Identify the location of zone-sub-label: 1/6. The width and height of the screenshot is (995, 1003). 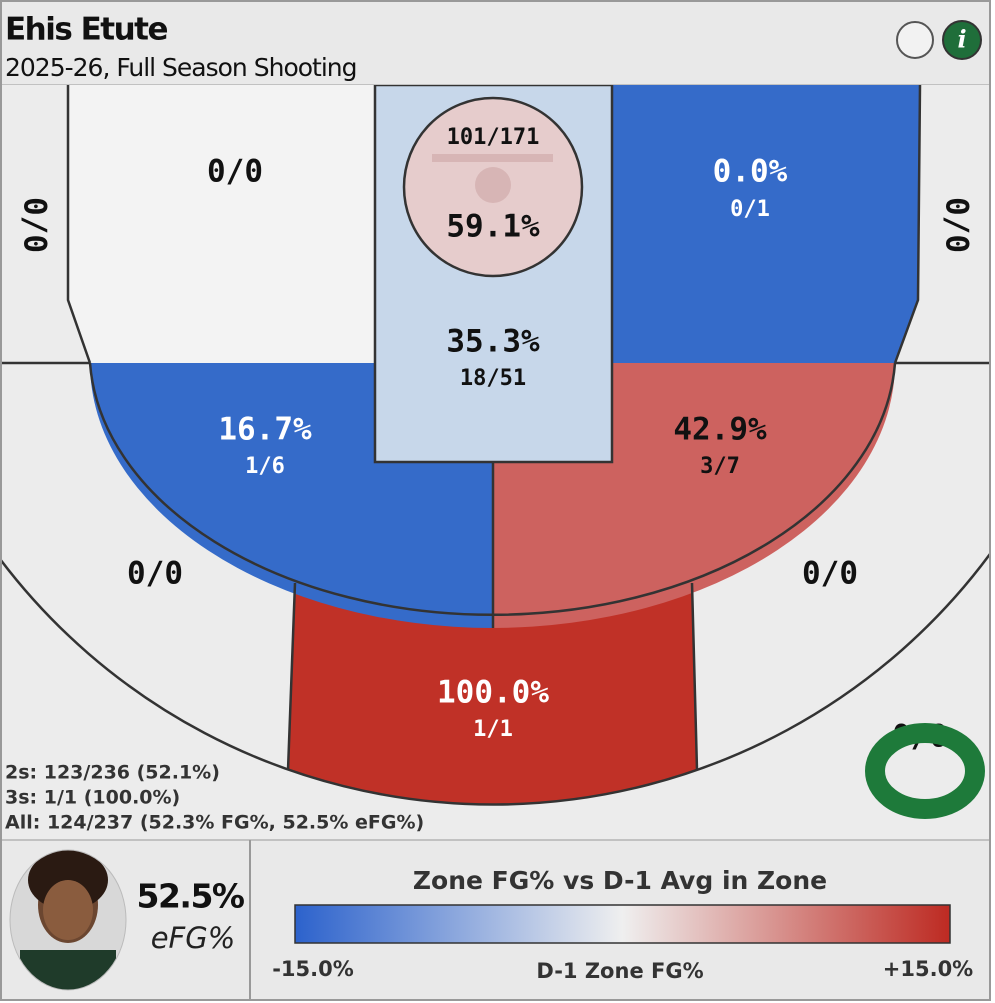
(265, 466).